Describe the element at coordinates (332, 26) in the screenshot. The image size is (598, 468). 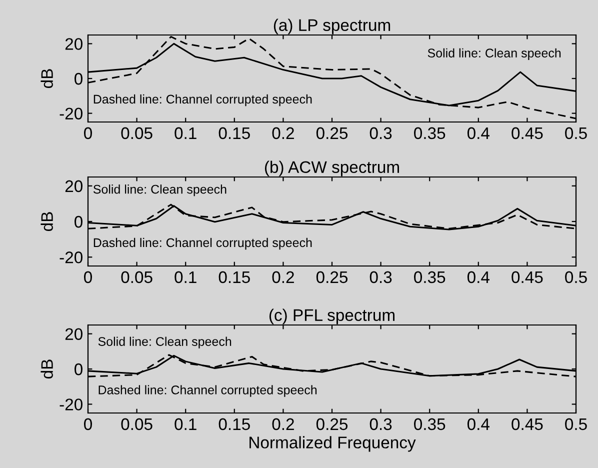
I see `chart-title: (a) LP spectrum` at that location.